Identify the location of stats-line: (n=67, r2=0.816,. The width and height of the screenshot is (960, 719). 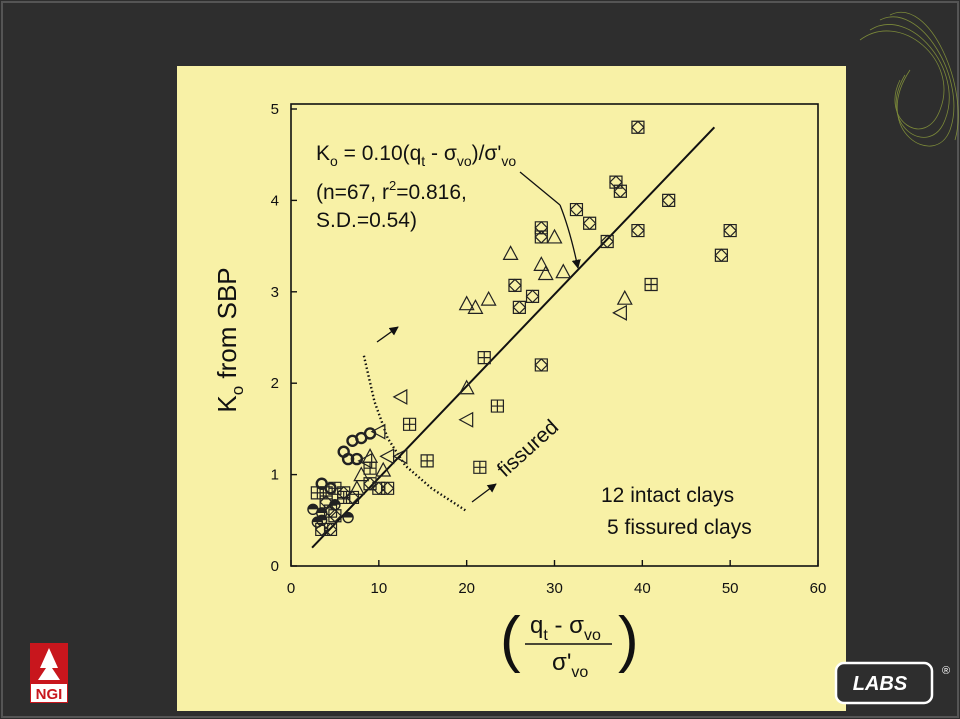
(391, 191).